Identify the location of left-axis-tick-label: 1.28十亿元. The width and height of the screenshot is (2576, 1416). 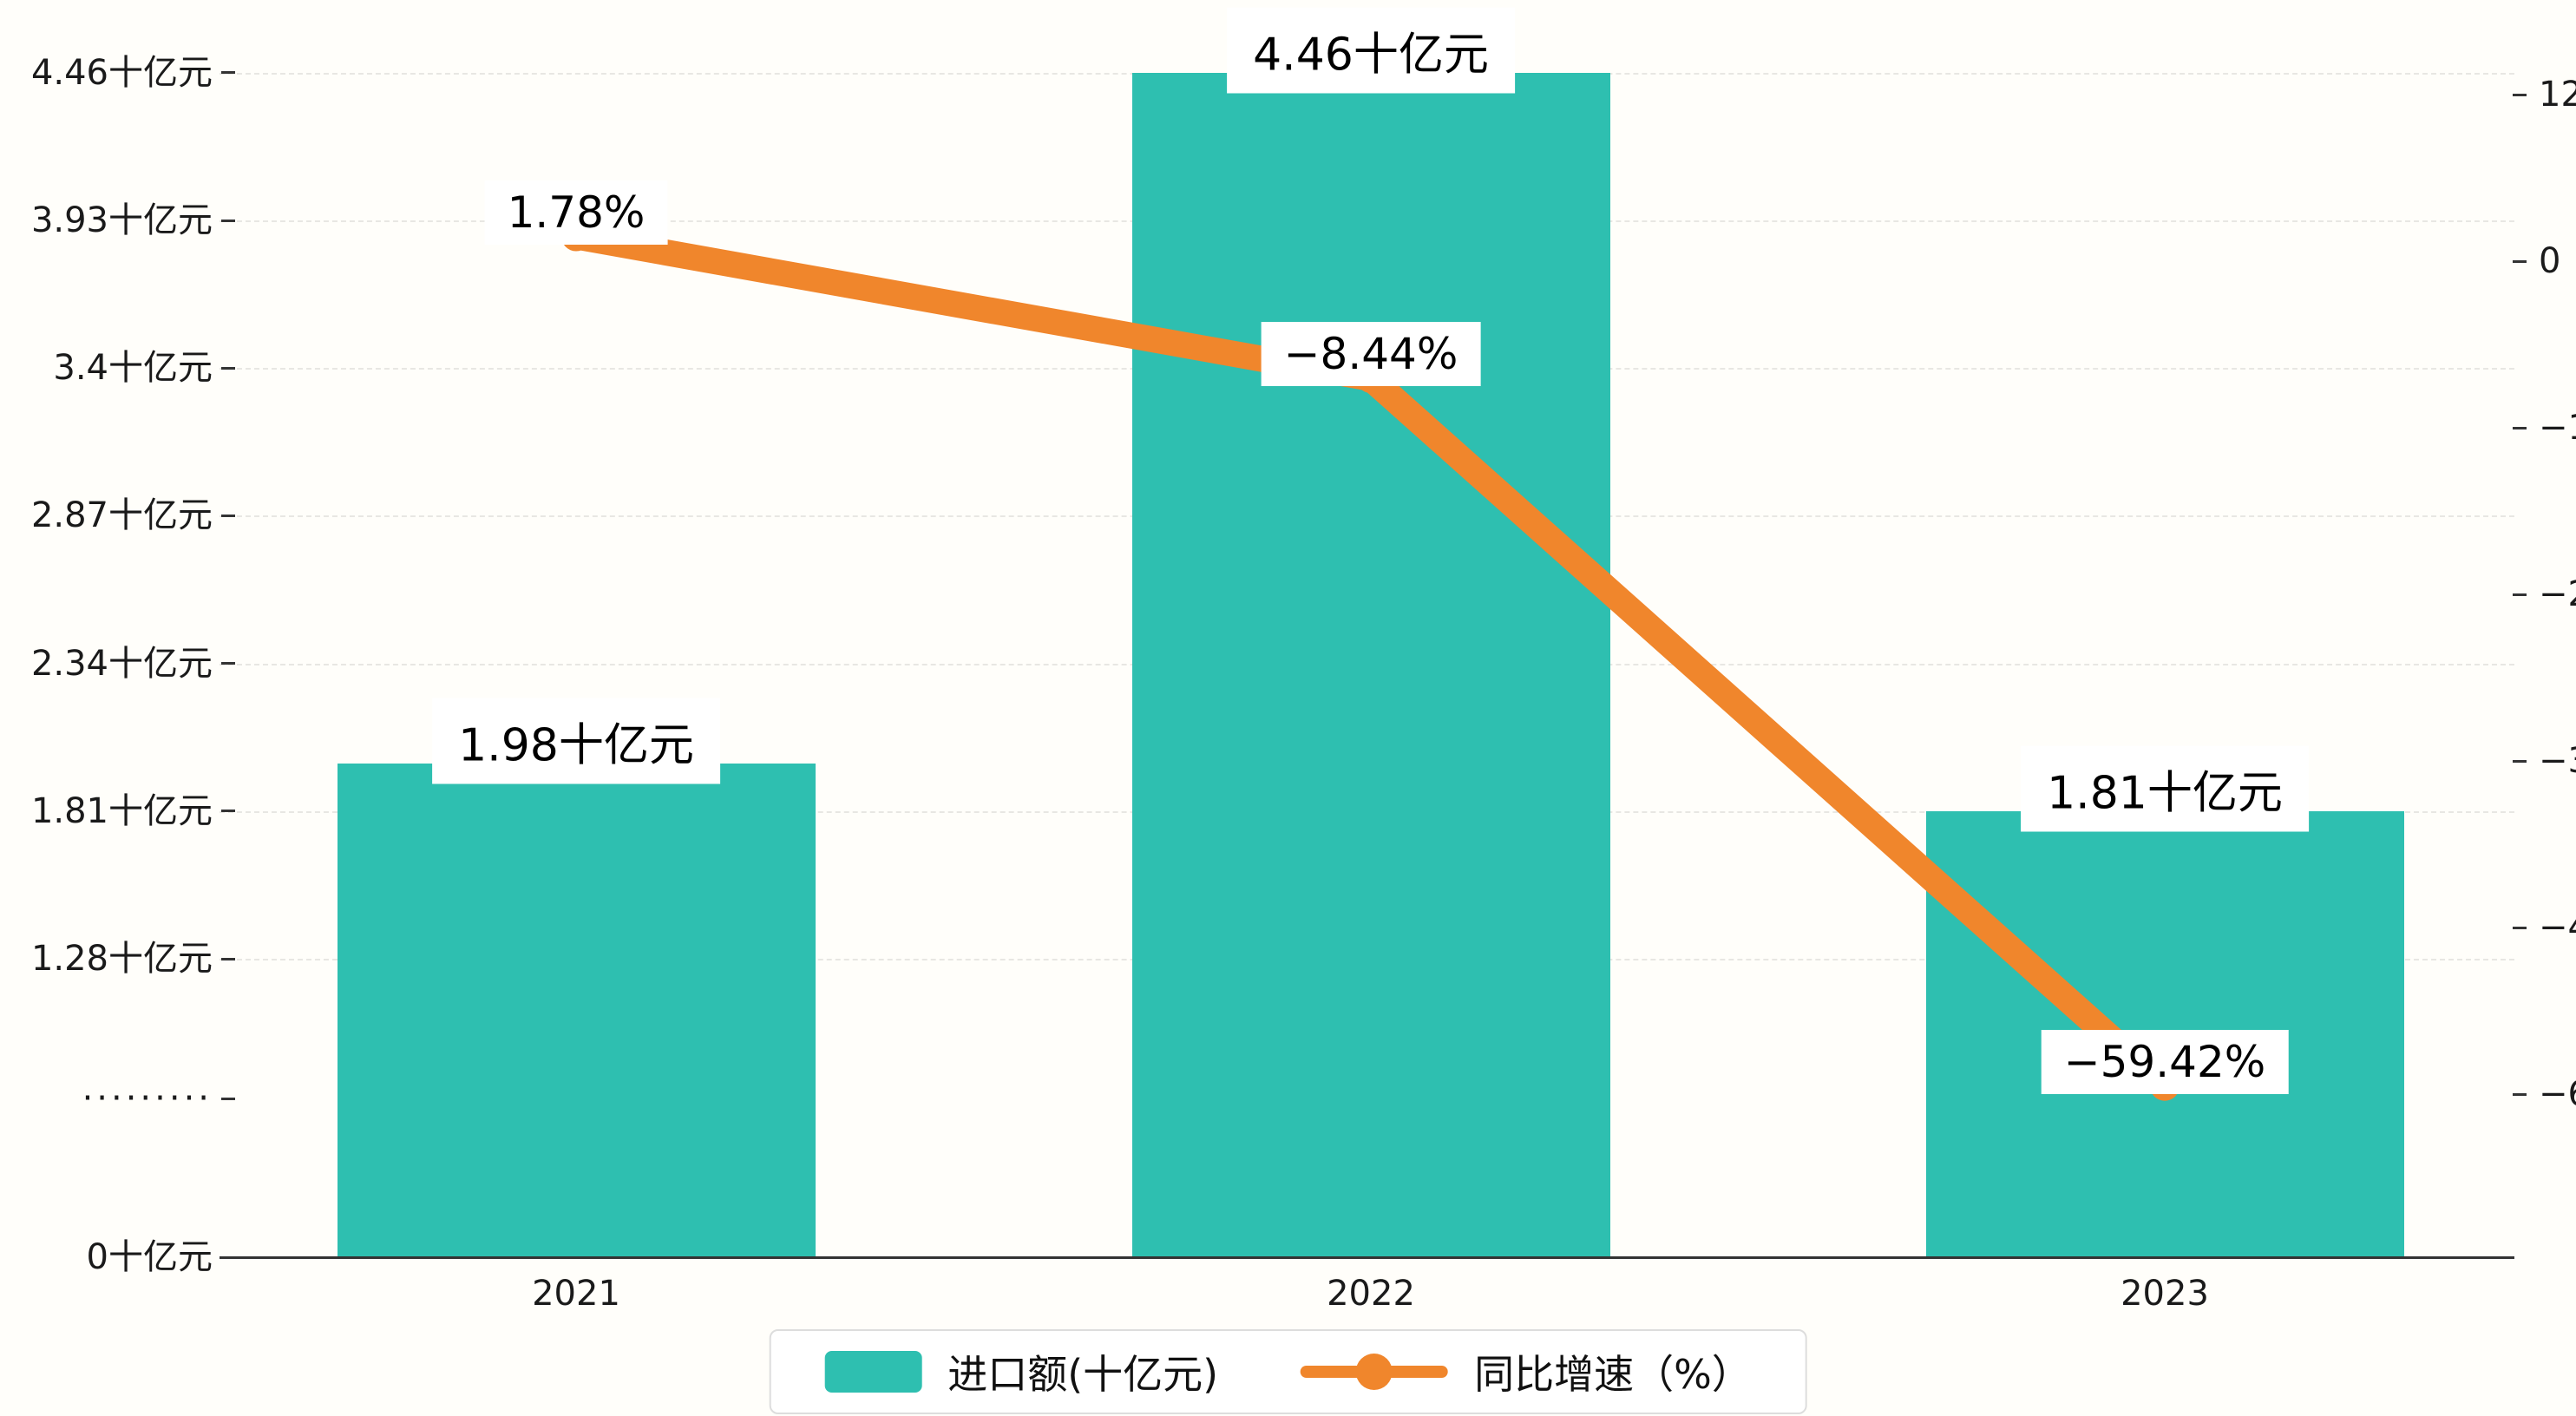
(121, 959).